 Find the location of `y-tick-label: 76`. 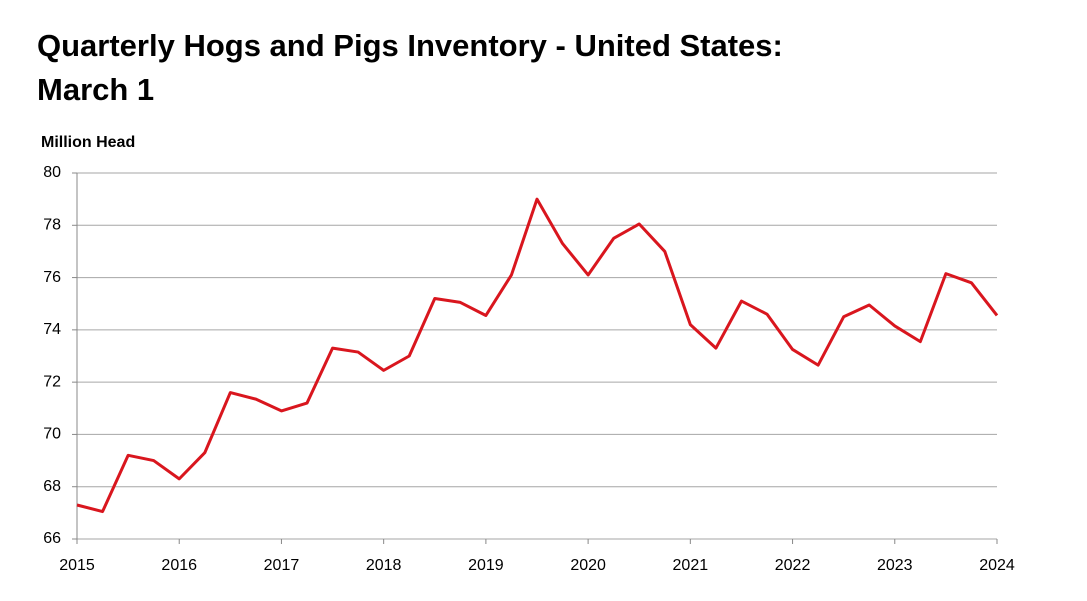

y-tick-label: 76 is located at coordinates (52, 277).